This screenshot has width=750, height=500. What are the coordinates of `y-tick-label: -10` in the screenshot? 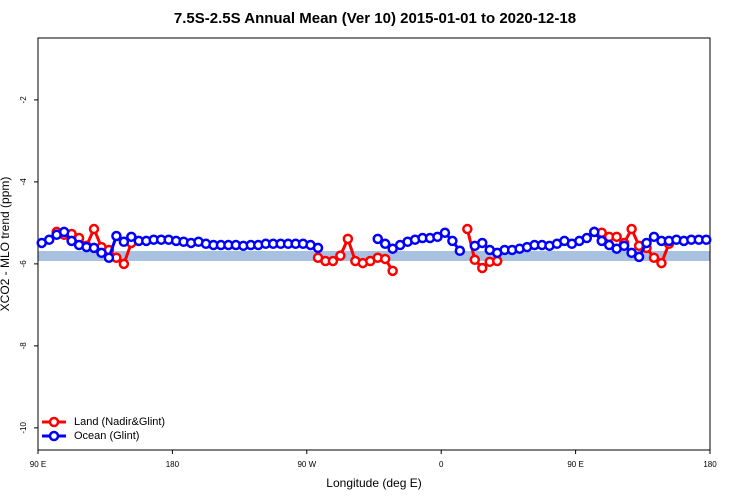 It's located at (23, 428).